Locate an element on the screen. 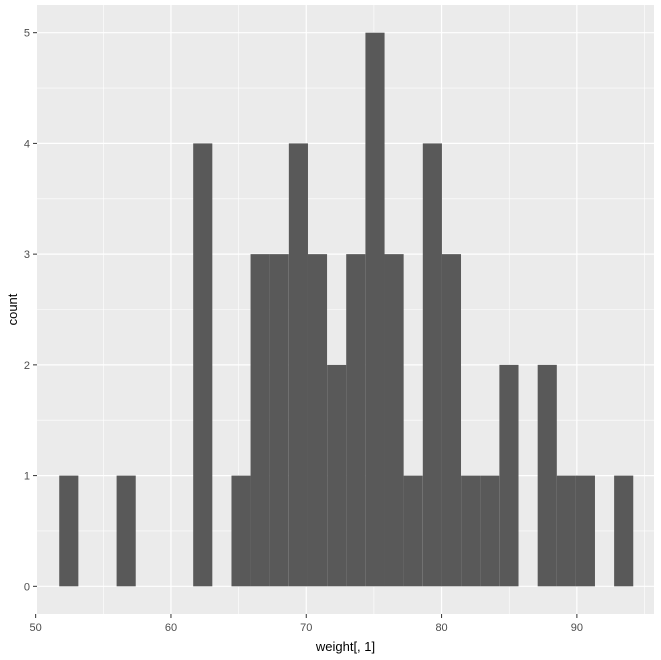 The height and width of the screenshot is (660, 661). y-tick-label: 2 is located at coordinates (27, 366).